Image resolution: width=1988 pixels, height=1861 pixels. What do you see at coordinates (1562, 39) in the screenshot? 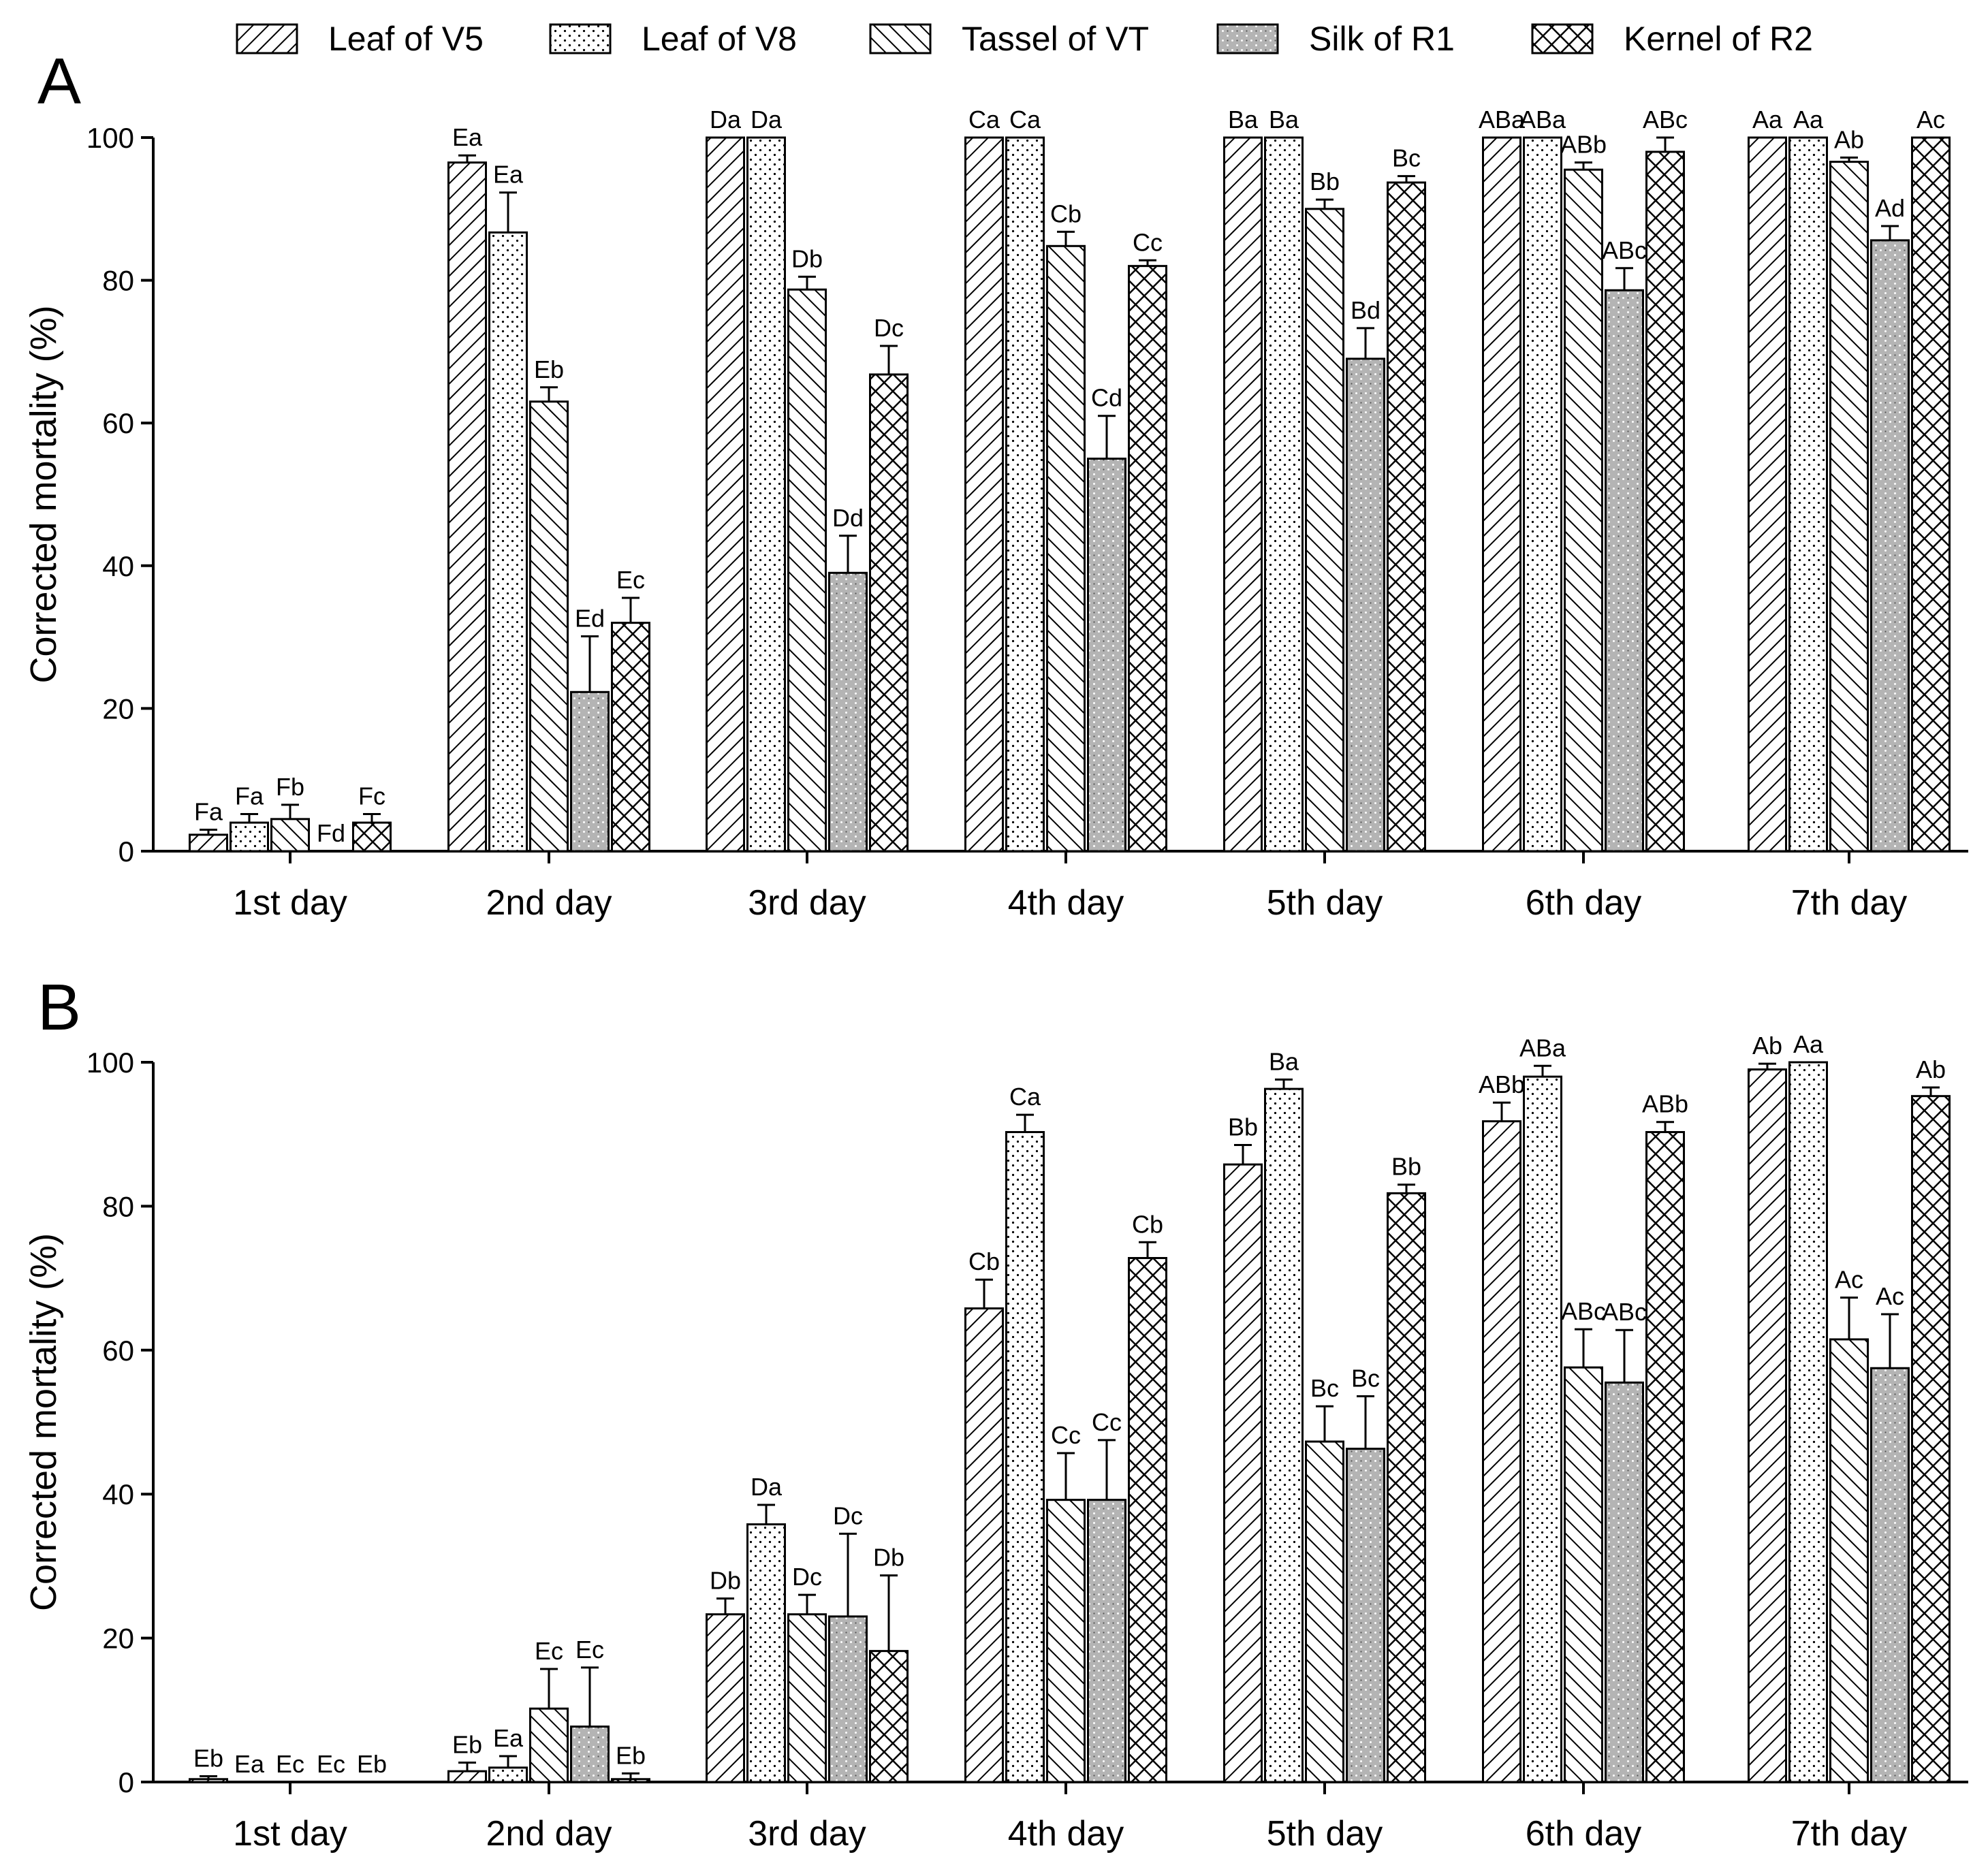
I see `legend-swatch-kernel-of-r2` at bounding box center [1562, 39].